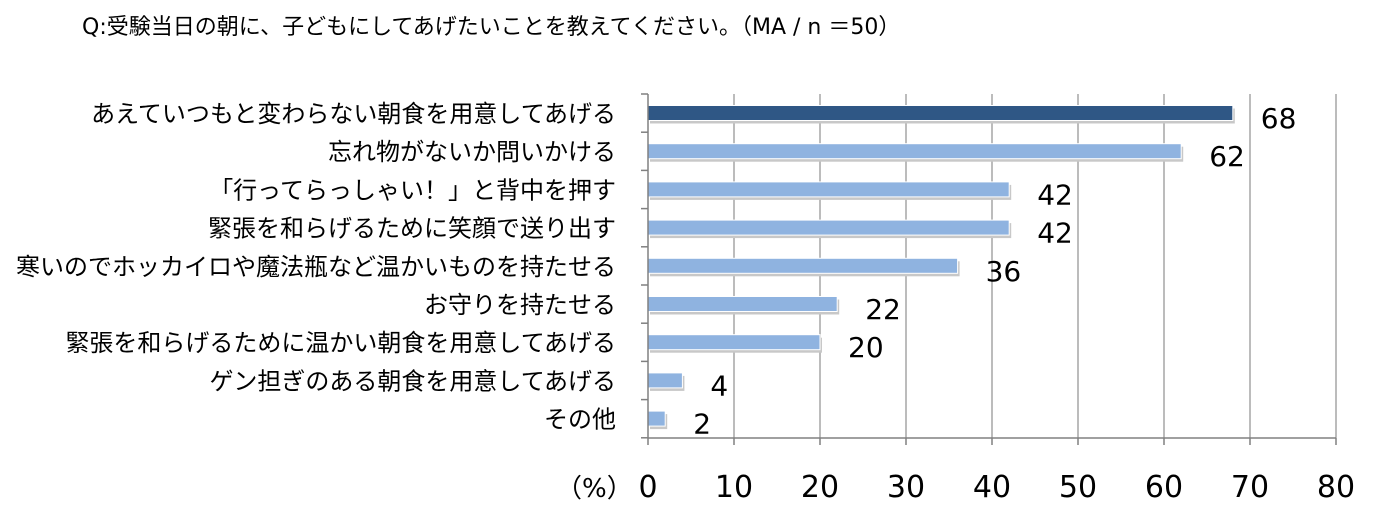 The width and height of the screenshot is (1384, 521). What do you see at coordinates (353, 114) in the screenshot?
I see `category-label: あえていつもと変わらない朝食を用意してあげる` at bounding box center [353, 114].